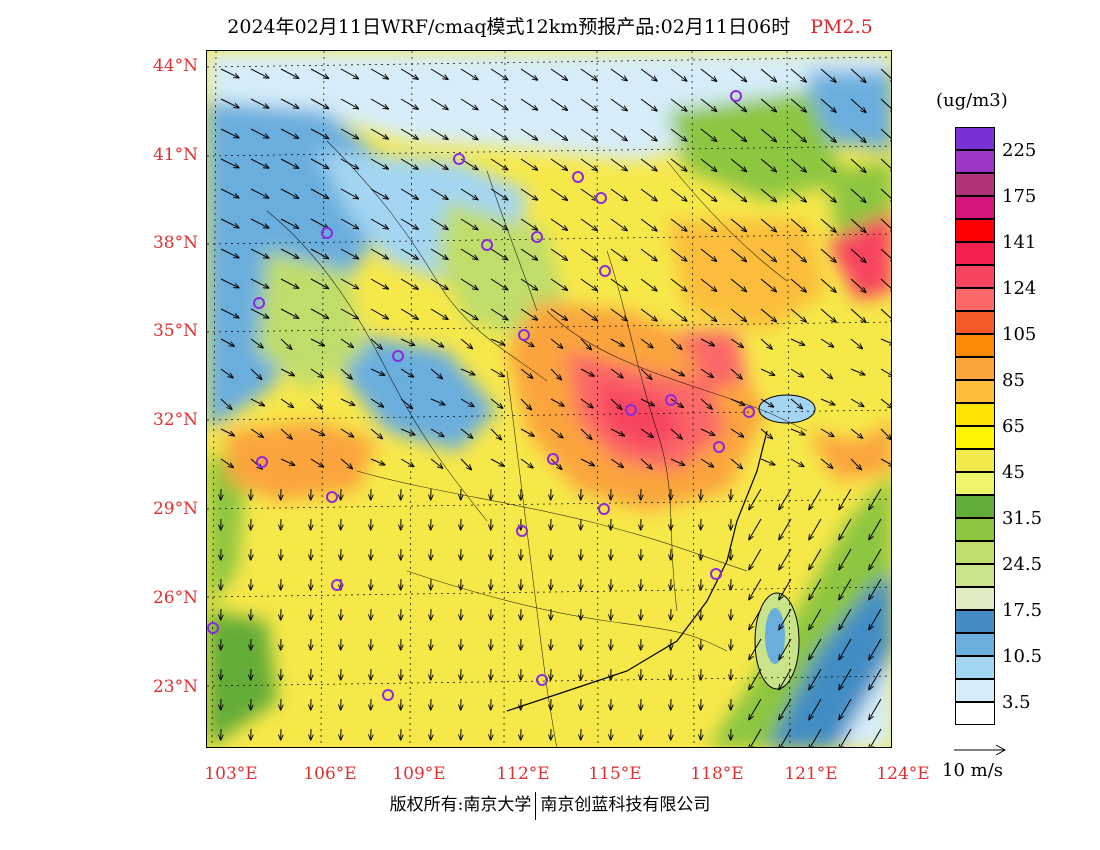  What do you see at coordinates (972, 770) in the screenshot?
I see `wind-reference-label: 10 m/s` at bounding box center [972, 770].